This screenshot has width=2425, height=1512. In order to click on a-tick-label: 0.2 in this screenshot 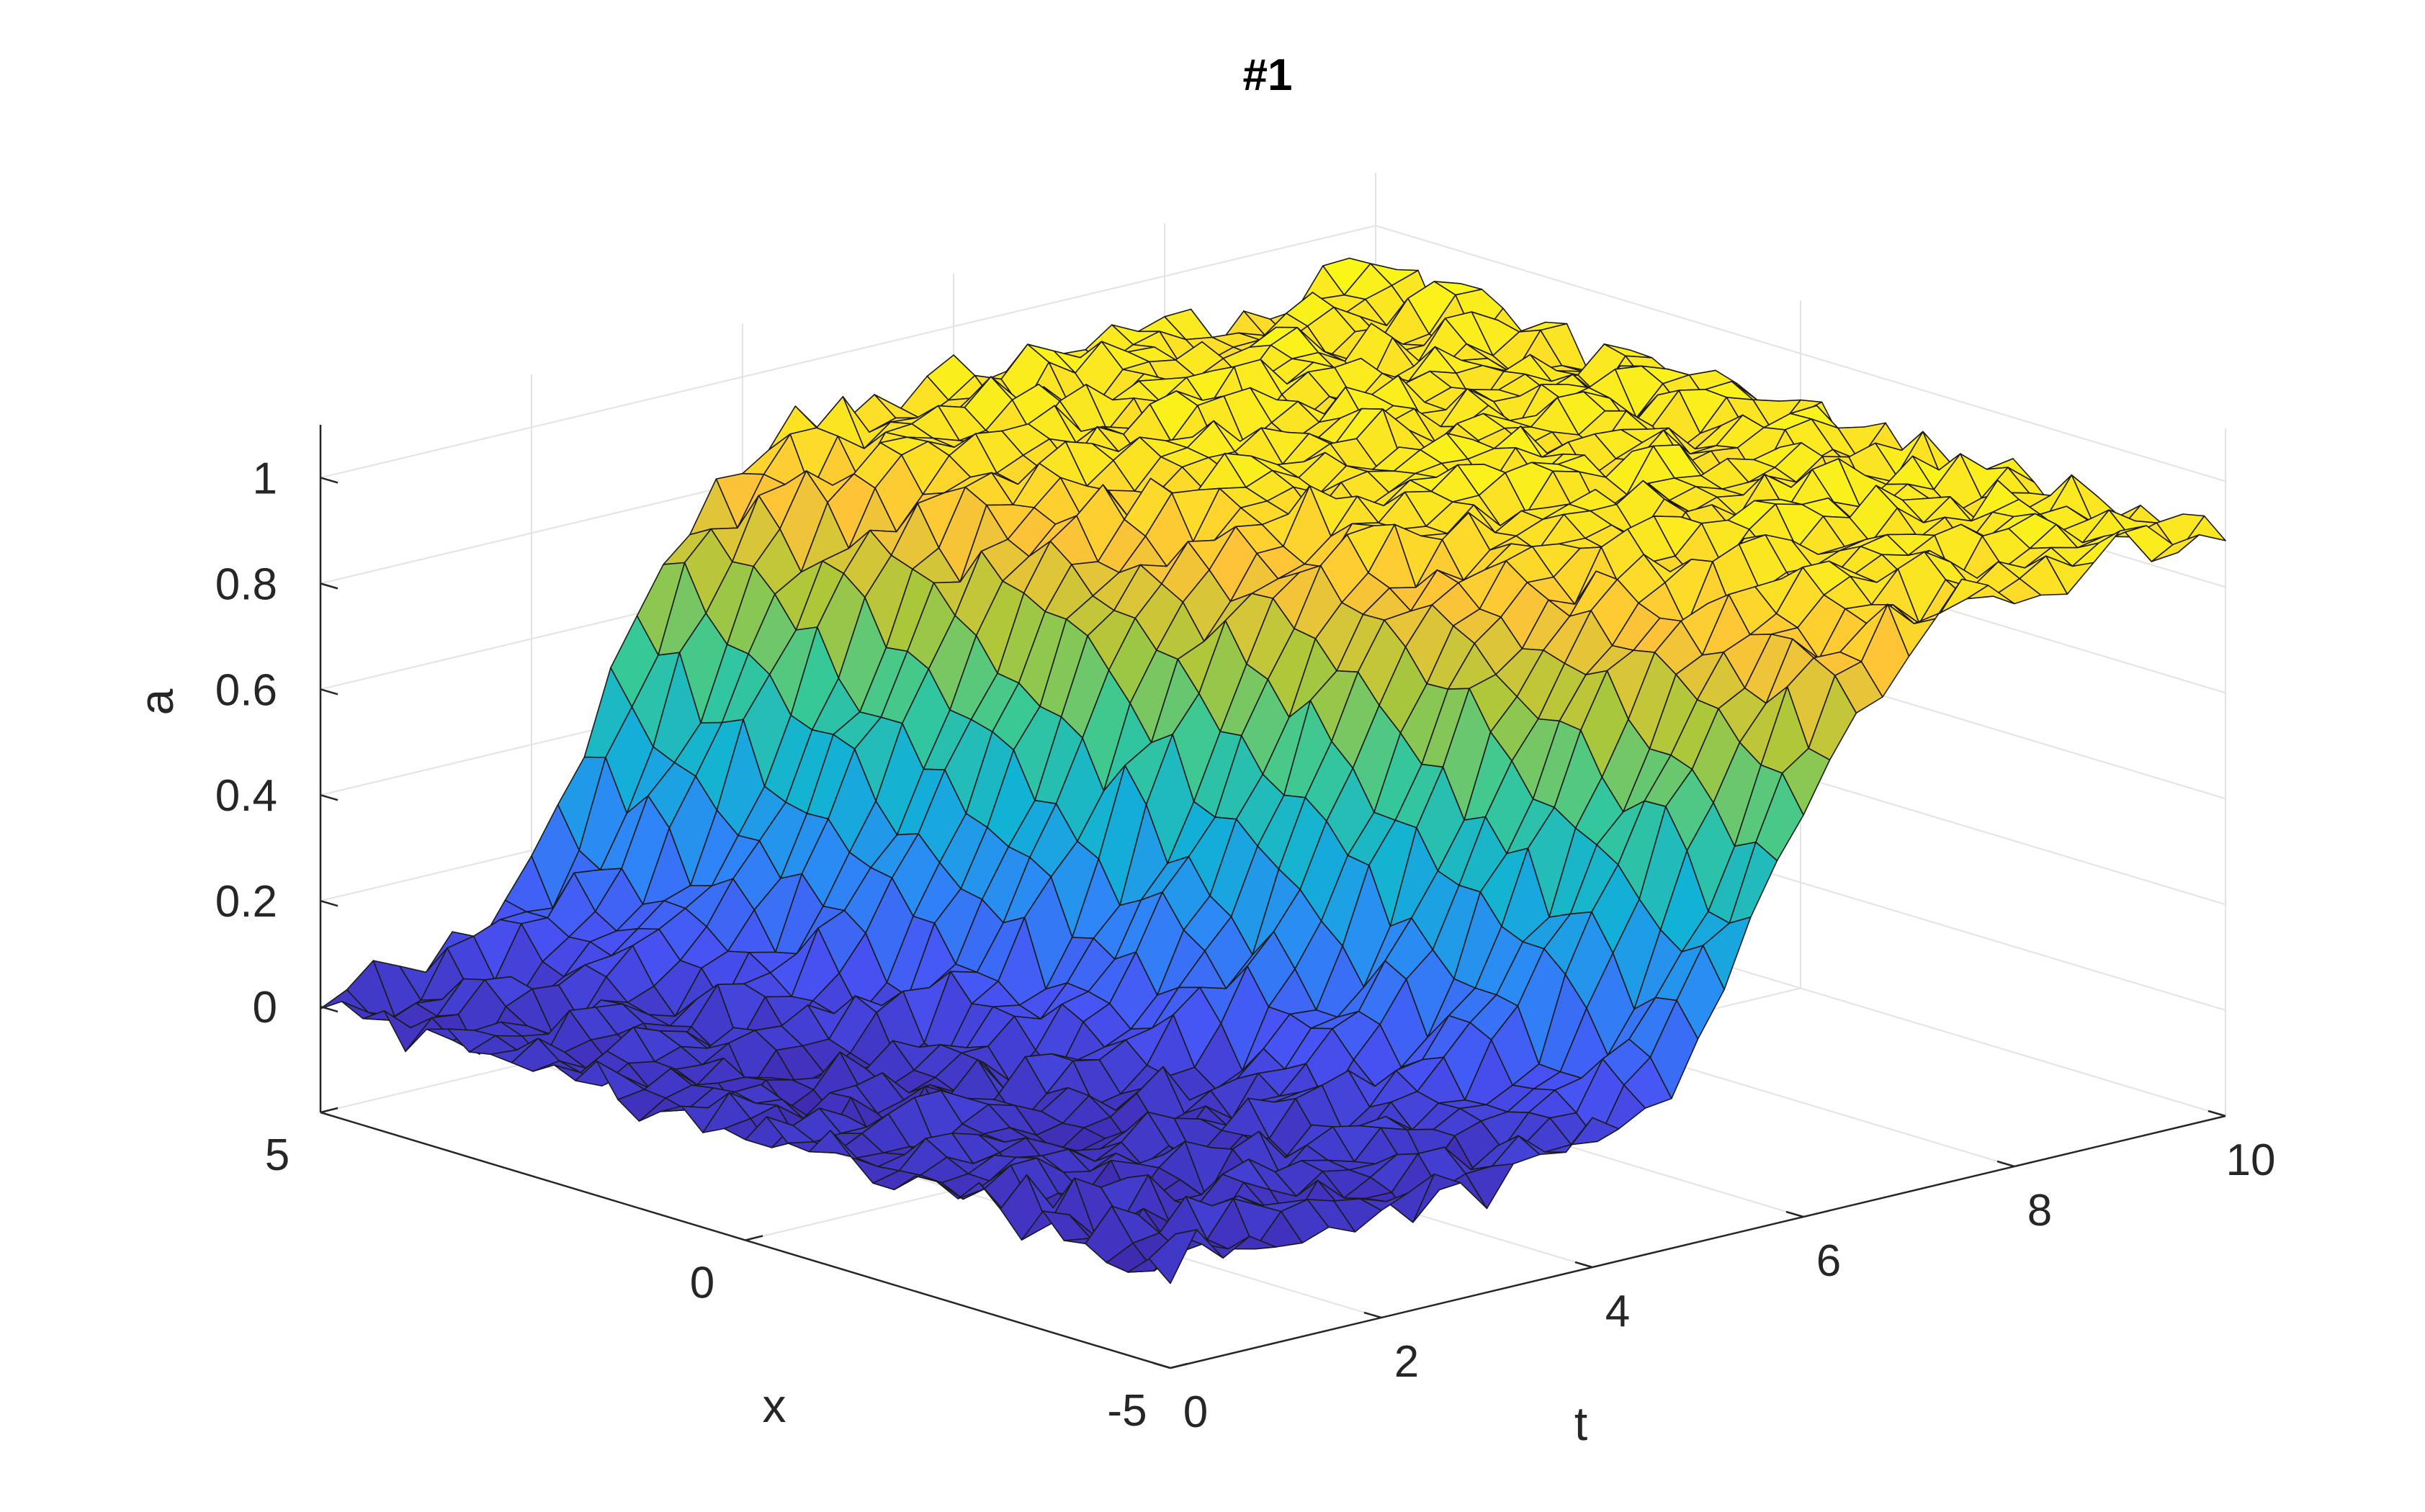, I will do `click(246, 902)`.